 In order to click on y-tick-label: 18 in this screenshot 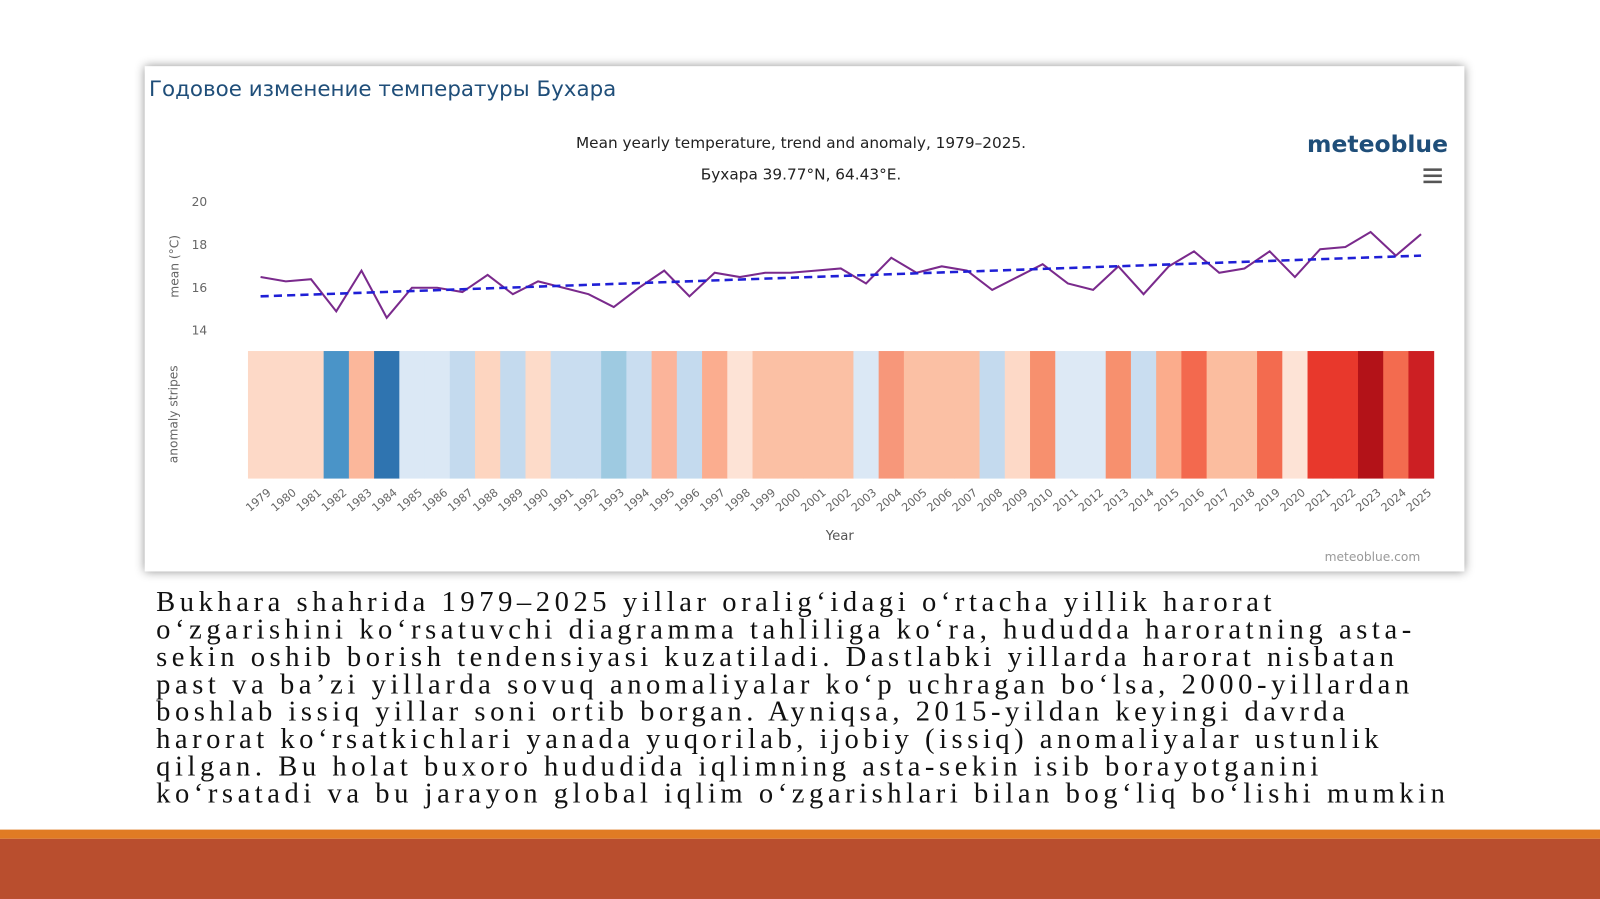, I will do `click(200, 245)`.